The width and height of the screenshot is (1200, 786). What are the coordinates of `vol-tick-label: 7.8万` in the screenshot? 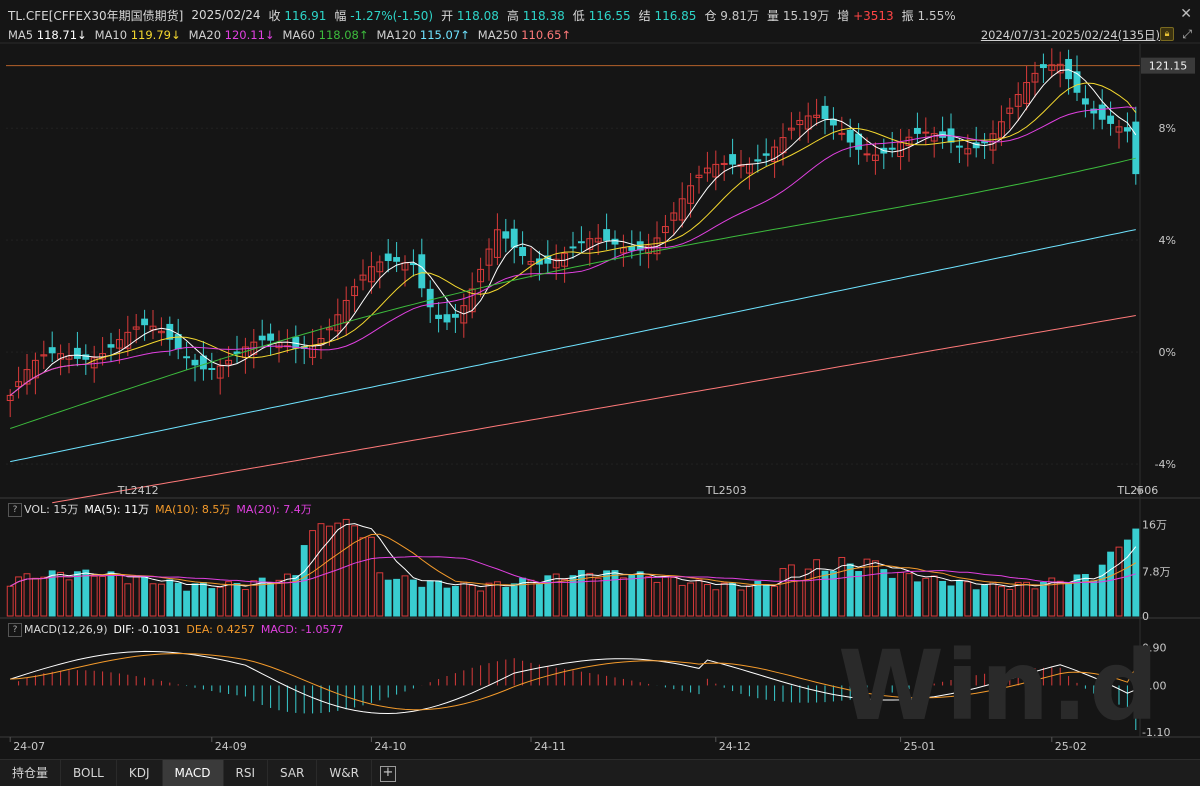 It's located at (1156, 571).